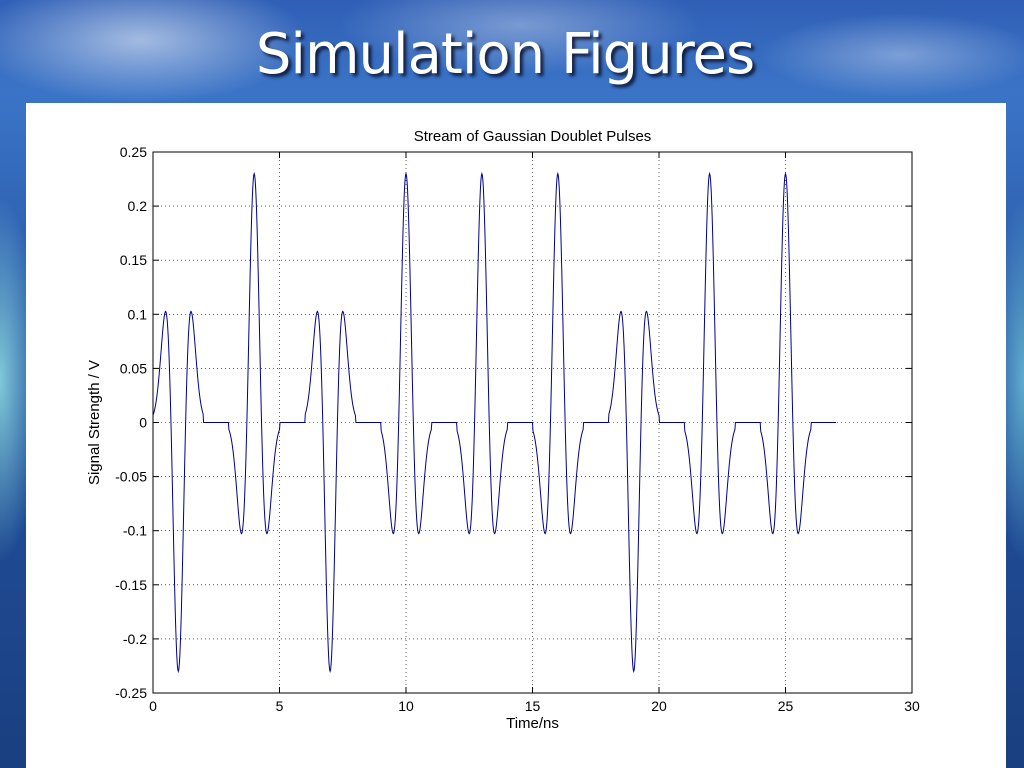  I want to click on x-tick-label: 5, so click(280, 706).